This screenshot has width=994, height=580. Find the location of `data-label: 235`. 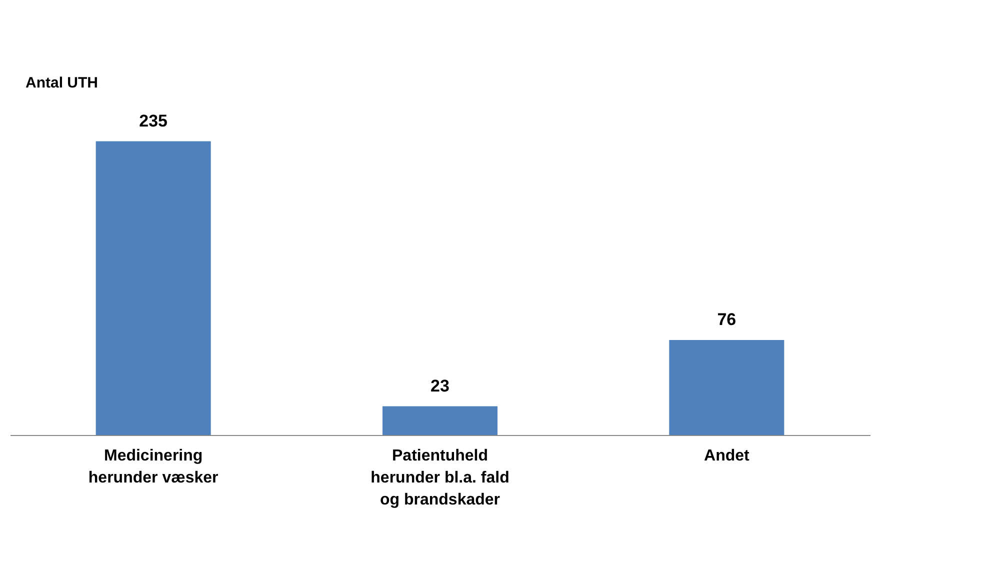

data-label: 235 is located at coordinates (153, 120).